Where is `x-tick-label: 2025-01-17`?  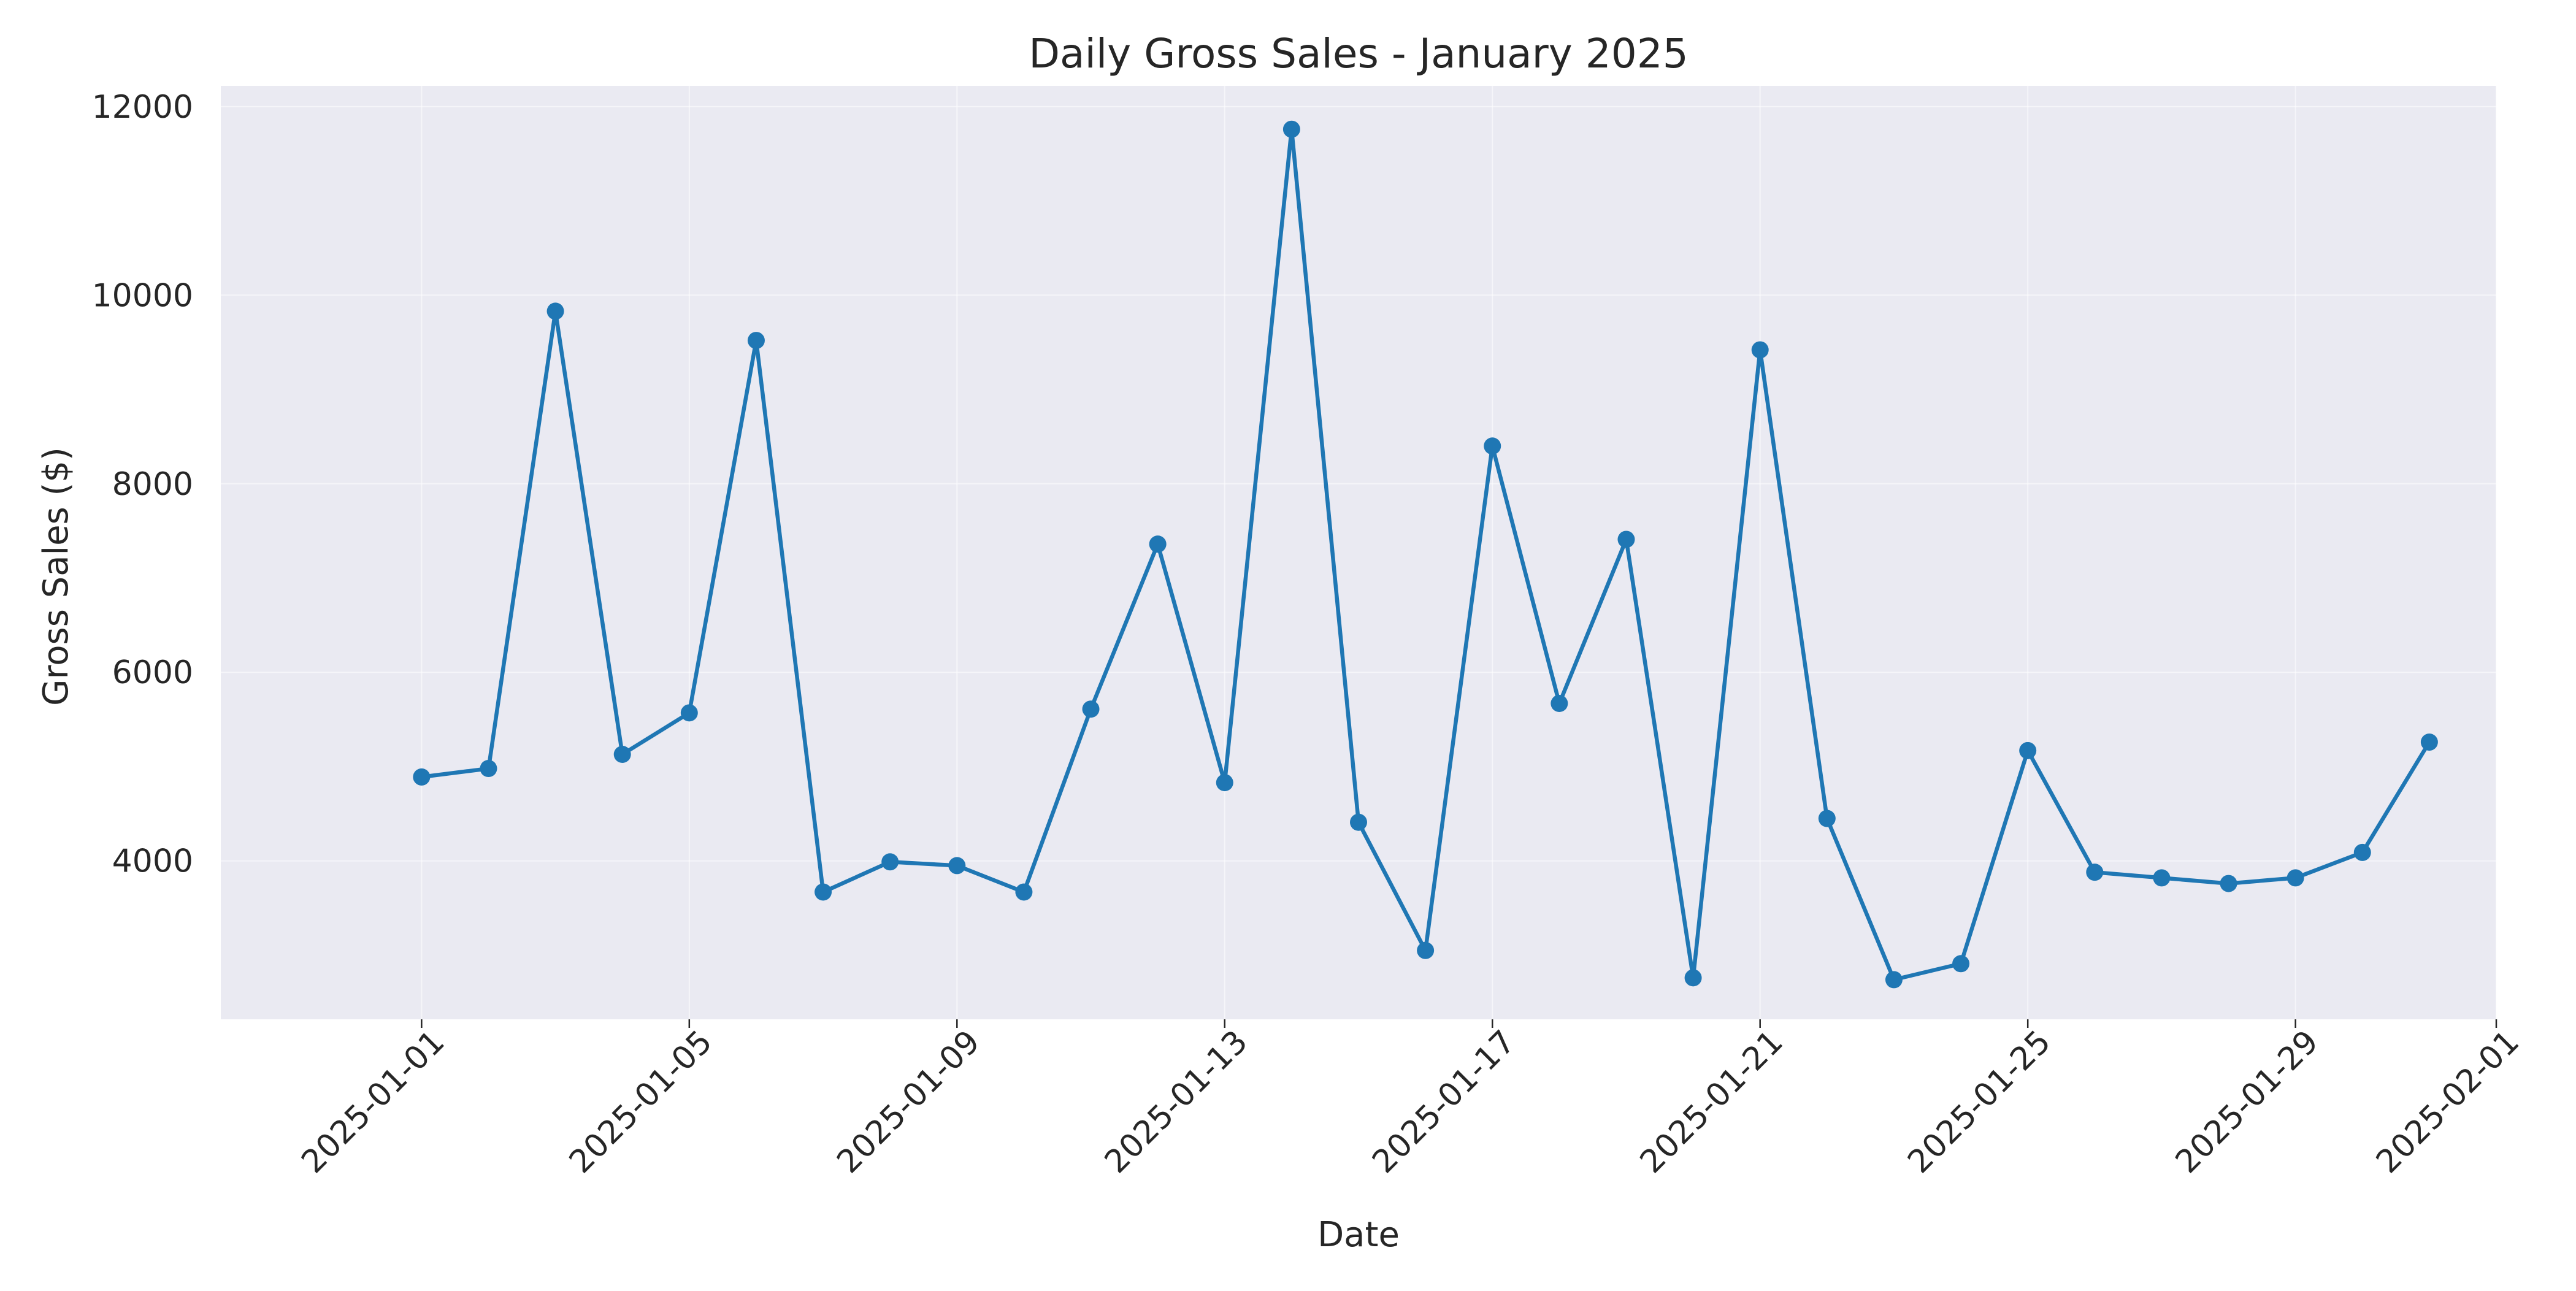
x-tick-label: 2025-01-17 is located at coordinates (1443, 1102).